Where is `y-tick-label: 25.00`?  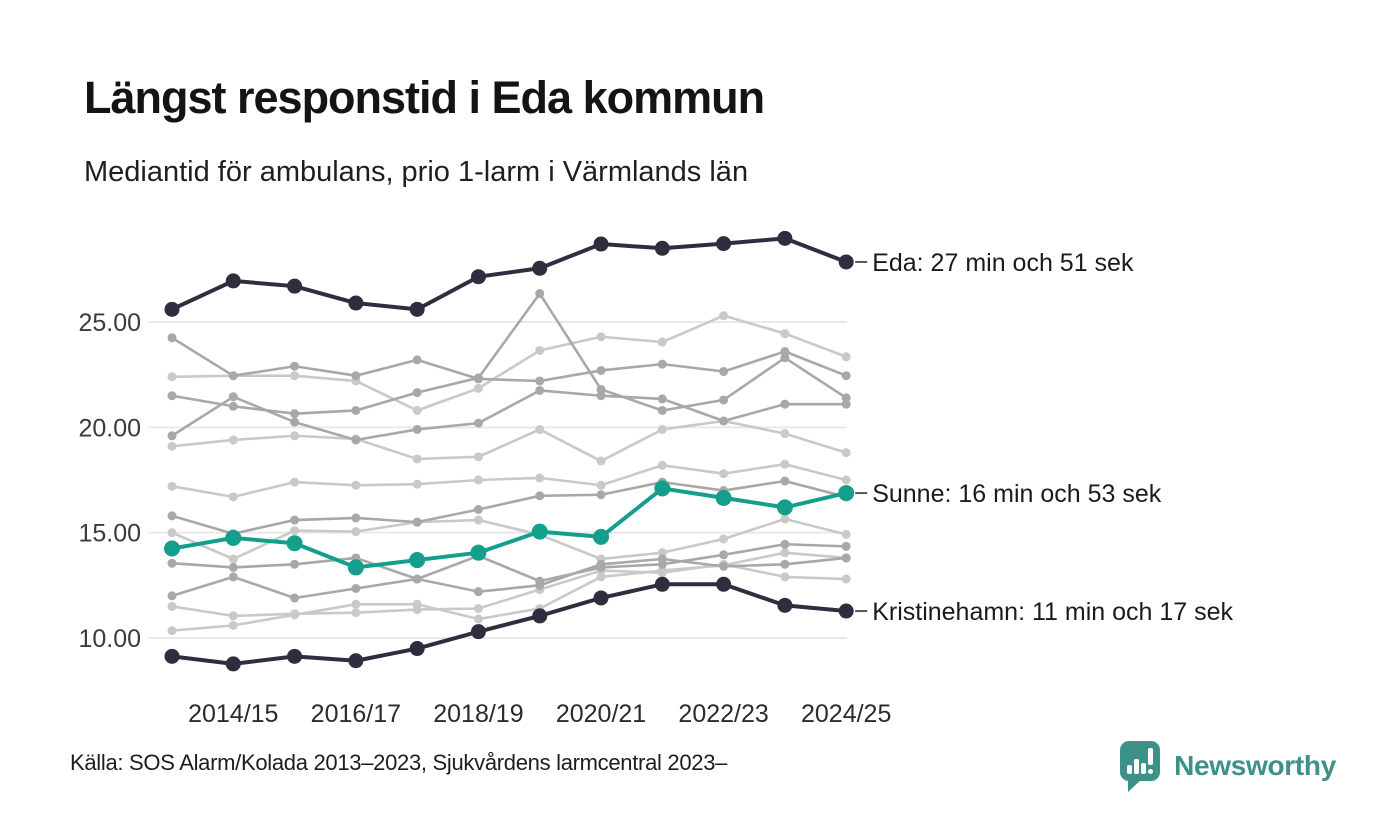
y-tick-label: 25.00 is located at coordinates (109, 323).